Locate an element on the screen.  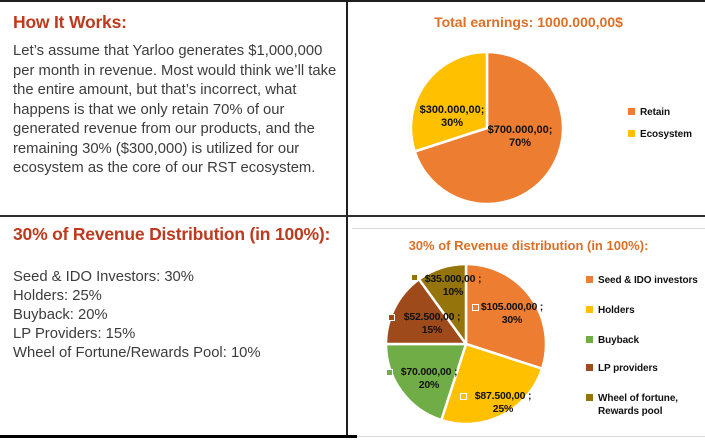
pie-slice-seed-ido is located at coordinates (506, 316).